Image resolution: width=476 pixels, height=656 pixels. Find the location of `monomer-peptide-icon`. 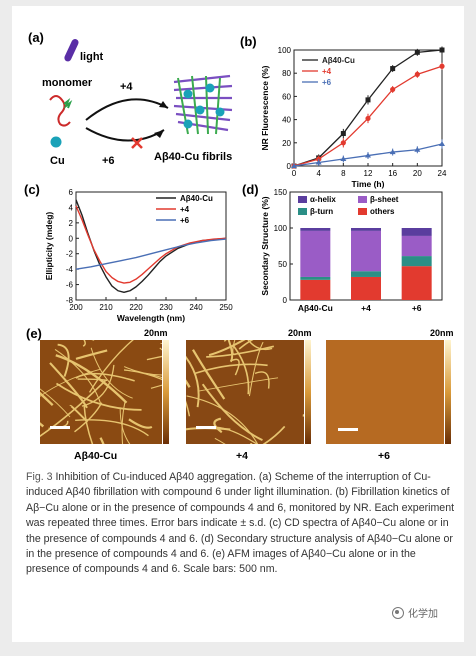

monomer-peptide-icon is located at coordinates (60, 111).